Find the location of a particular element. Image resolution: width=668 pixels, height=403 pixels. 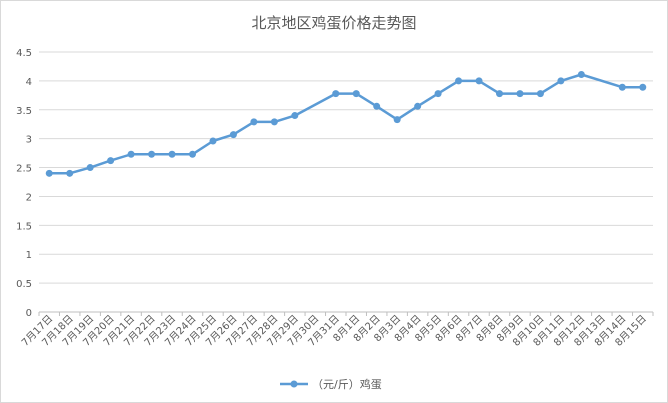

y-tick-label: 0.5 is located at coordinates (24, 284).